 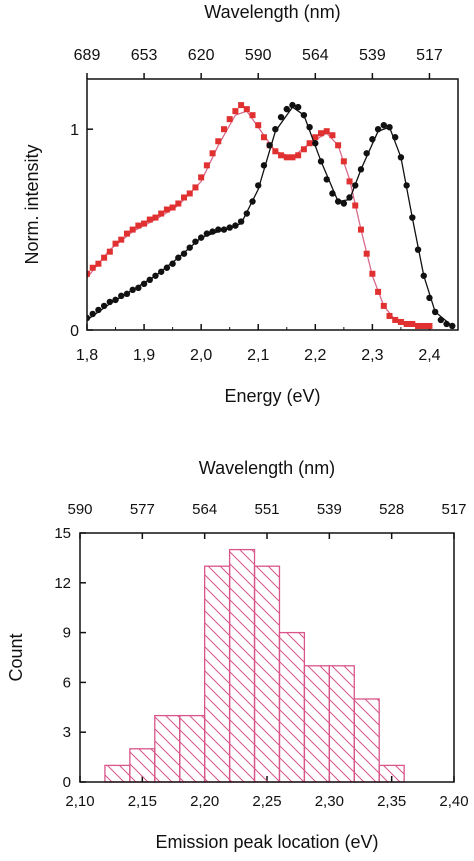 What do you see at coordinates (62, 533) in the screenshot?
I see `y-tick-label: 15` at bounding box center [62, 533].